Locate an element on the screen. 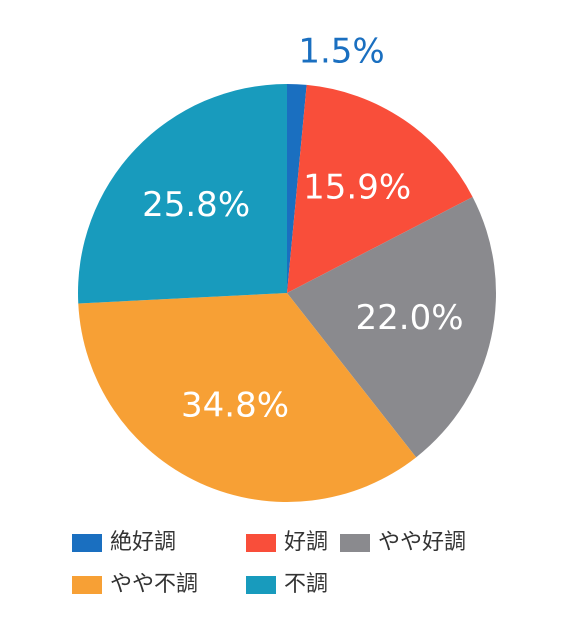 The width and height of the screenshot is (587, 640). legend-label: 絶好調 is located at coordinates (143, 542).